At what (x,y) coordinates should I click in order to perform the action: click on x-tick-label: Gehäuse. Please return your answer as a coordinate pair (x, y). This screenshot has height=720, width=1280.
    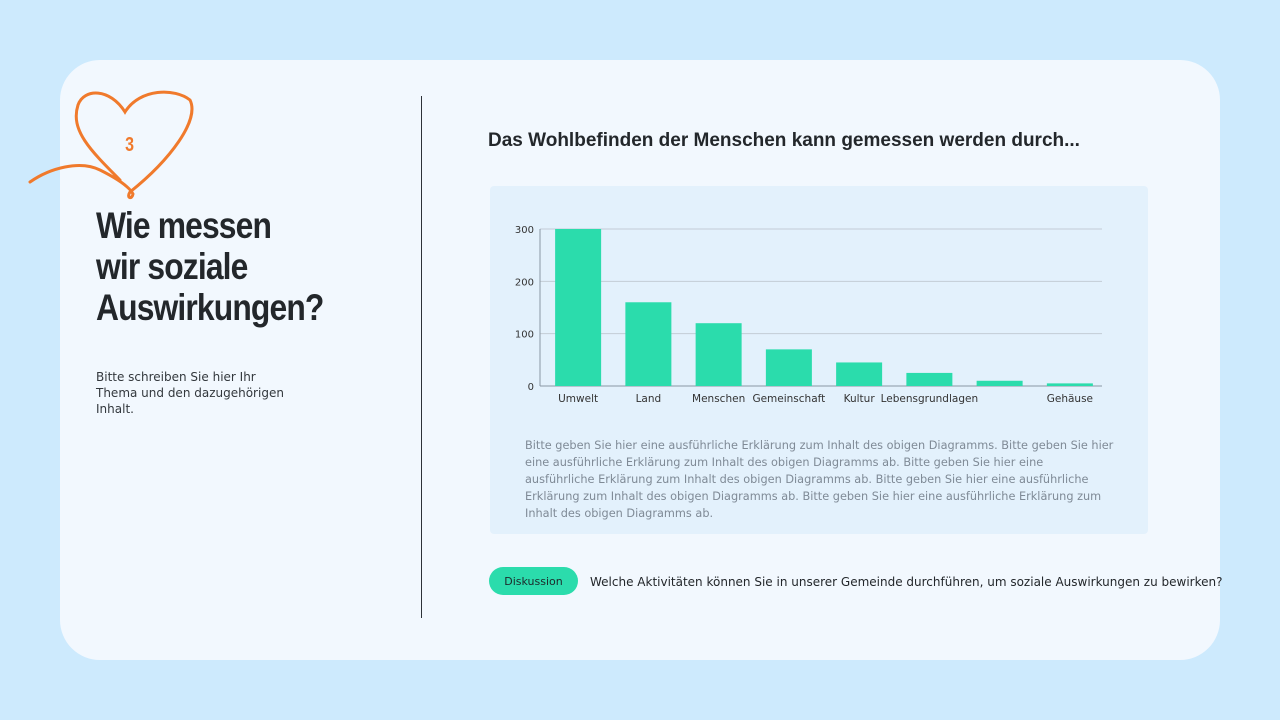
    Looking at the image, I should click on (1070, 399).